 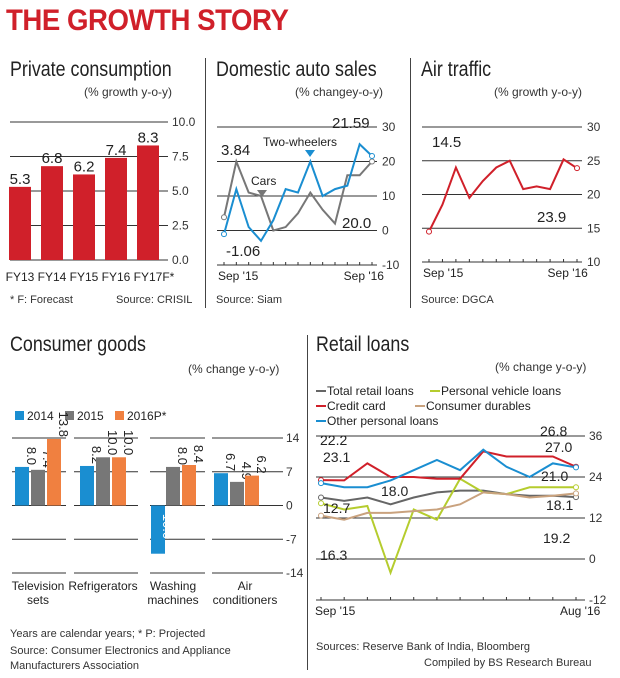 I want to click on x-tick-label: Air conditioners, so click(x=245, y=593).